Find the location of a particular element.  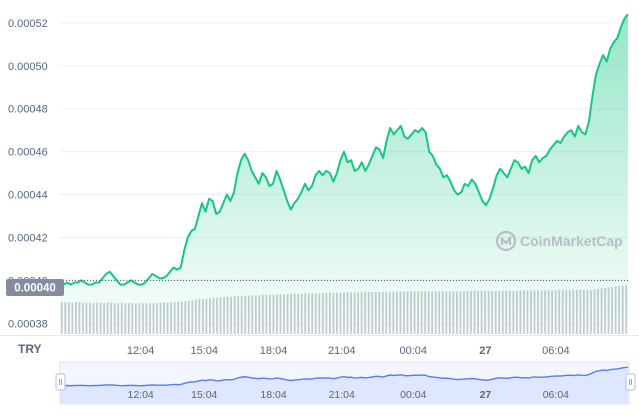

coinmarketcap-logo-icon is located at coordinates (506, 241).